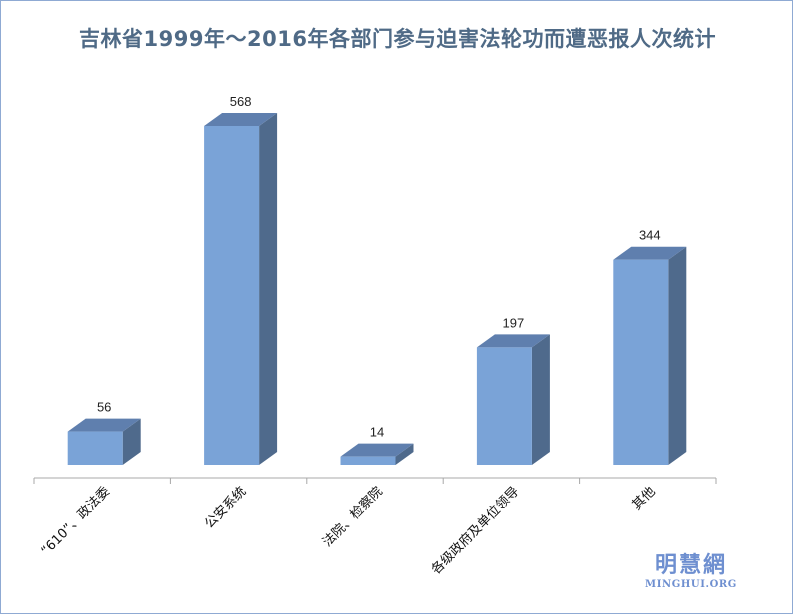 This screenshot has height=615, width=793. What do you see at coordinates (353, 517) in the screenshot?
I see `category-label: 法院、检察院` at bounding box center [353, 517].